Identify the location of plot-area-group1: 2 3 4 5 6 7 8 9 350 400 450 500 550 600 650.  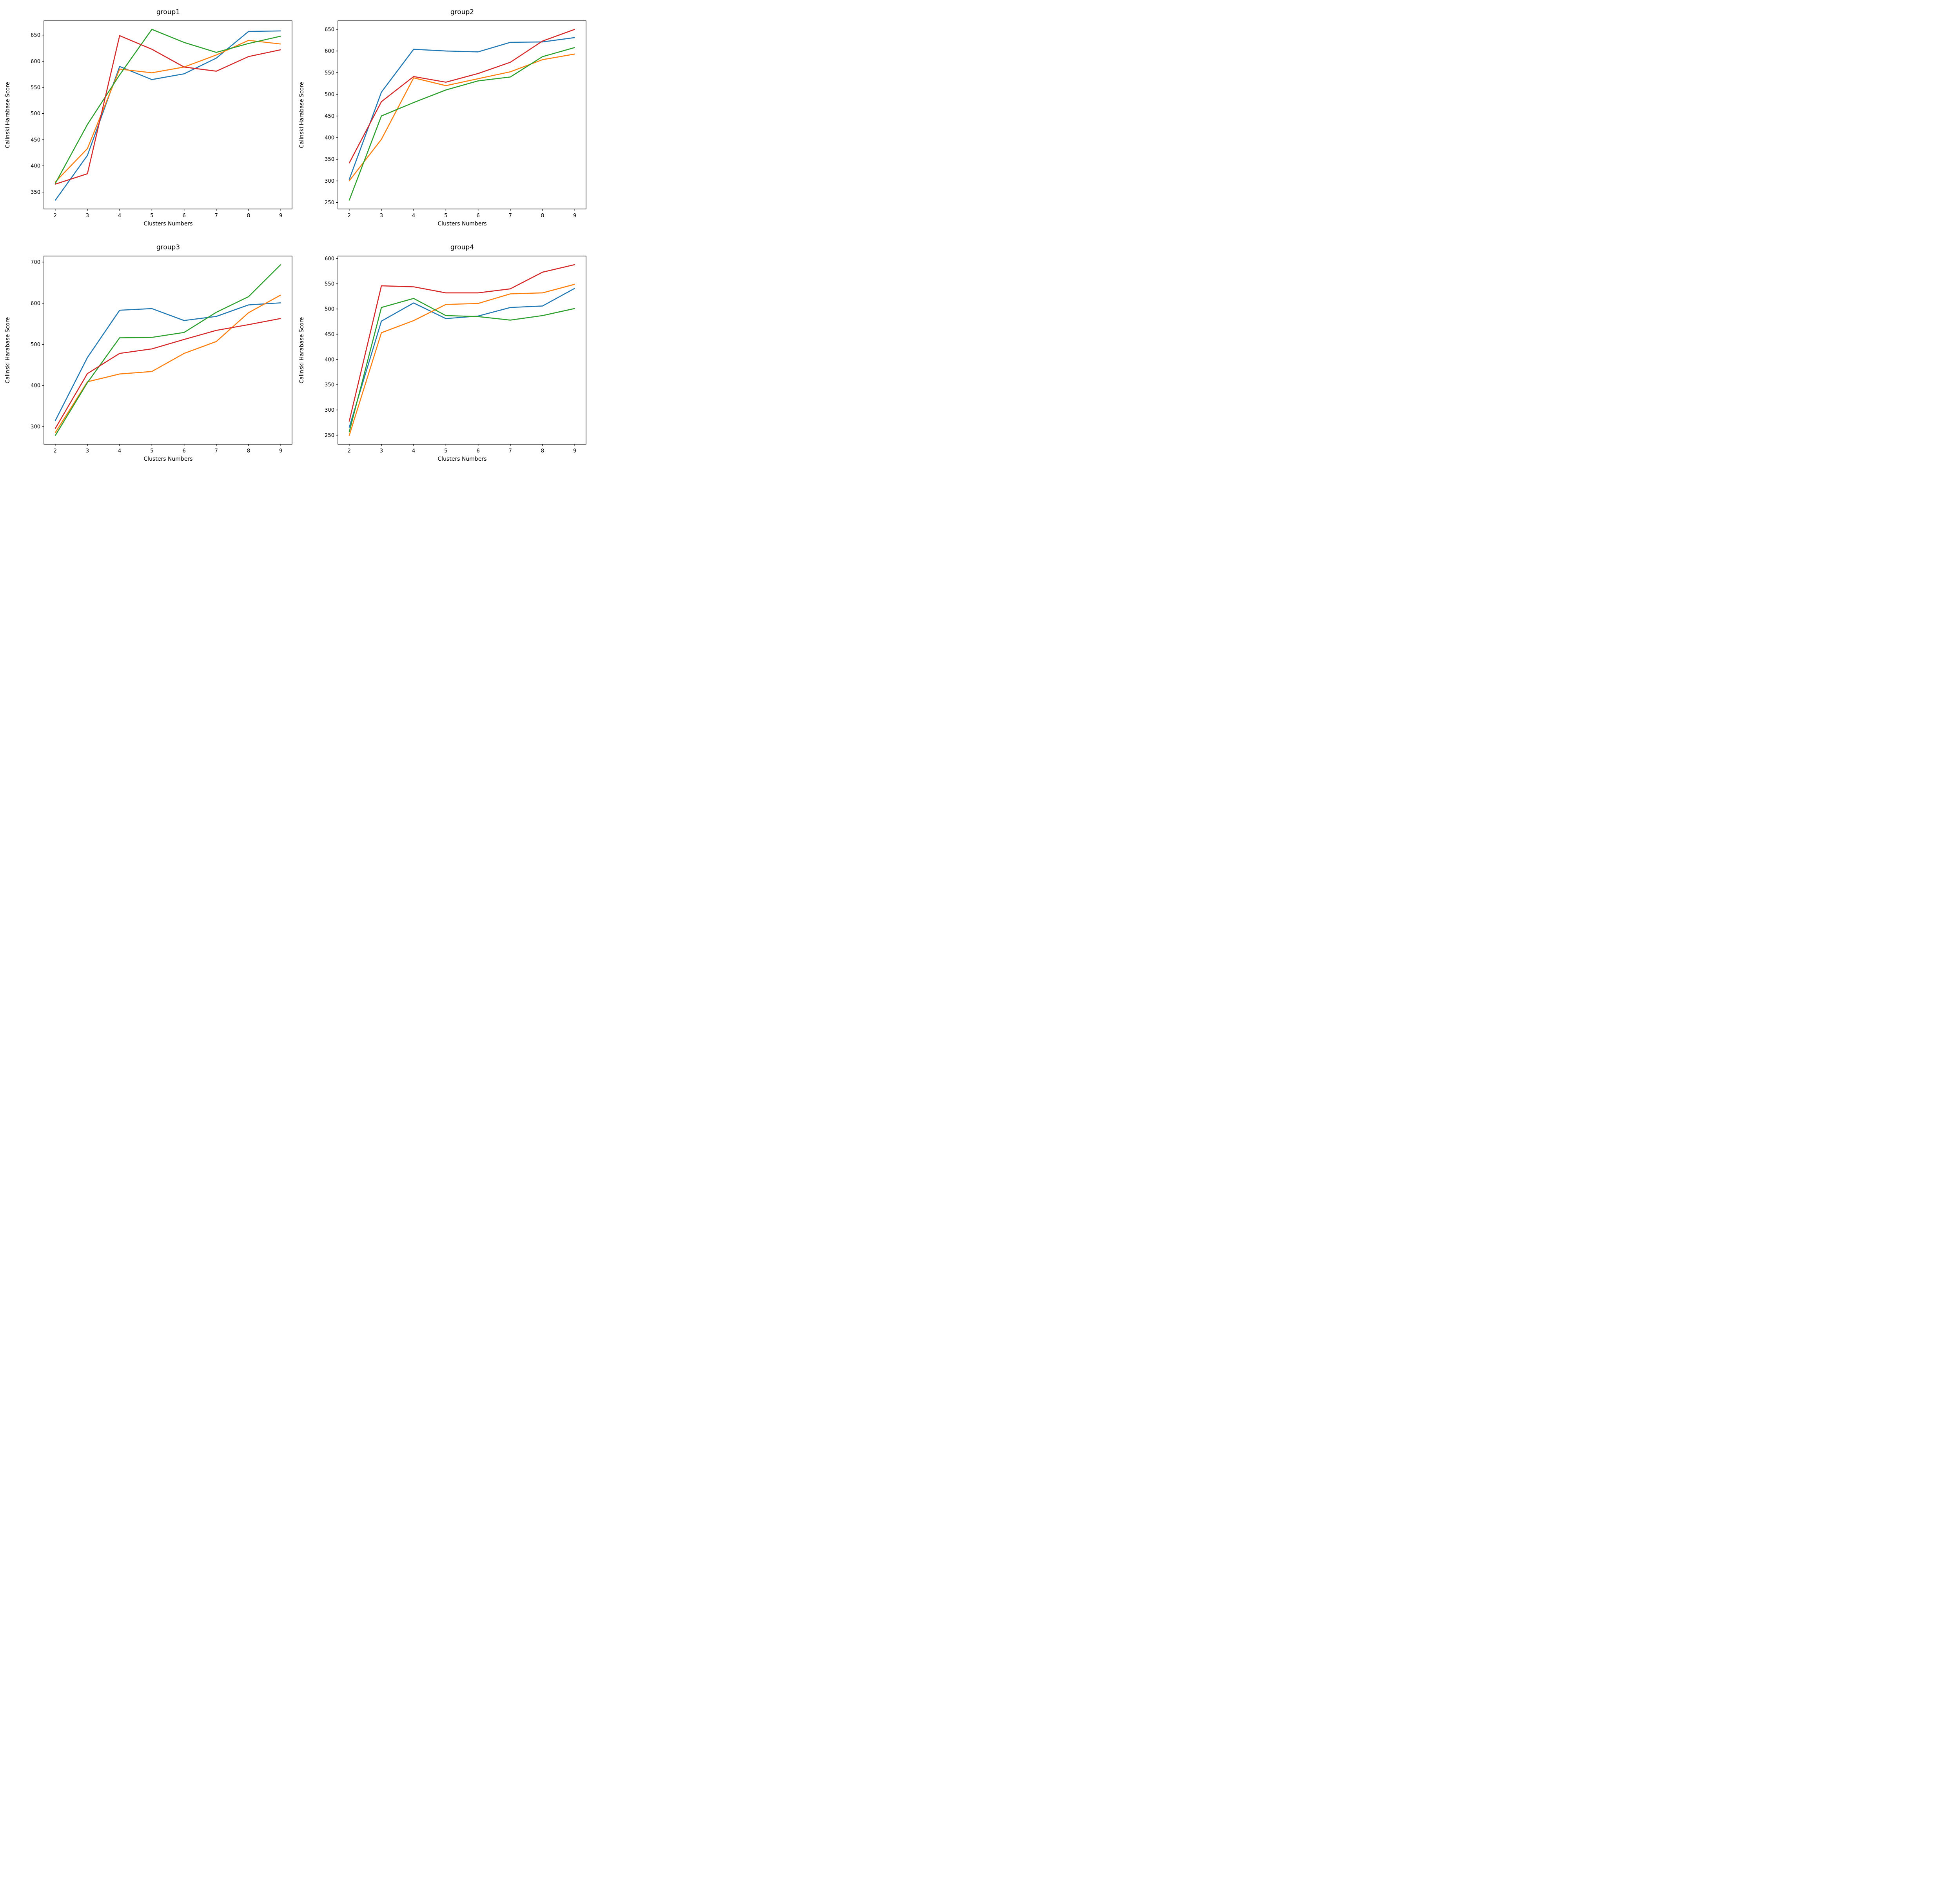
(161, 119).